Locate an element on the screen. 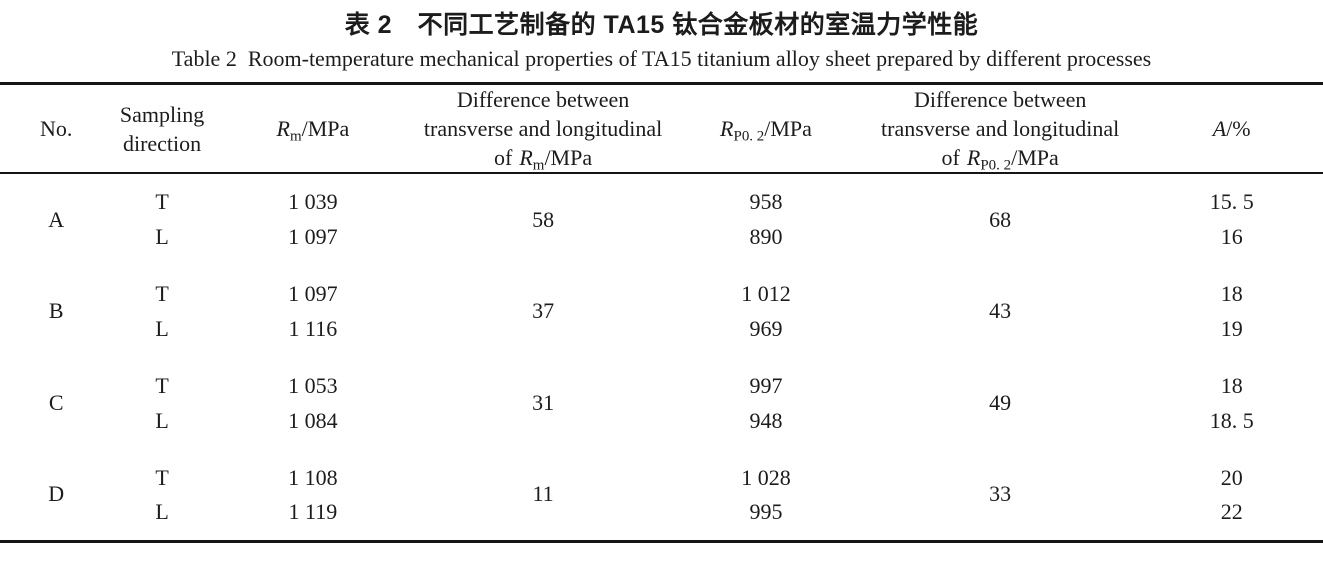 Image resolution: width=1323 pixels, height=565 pixels. cell-no: D is located at coordinates (56, 494).